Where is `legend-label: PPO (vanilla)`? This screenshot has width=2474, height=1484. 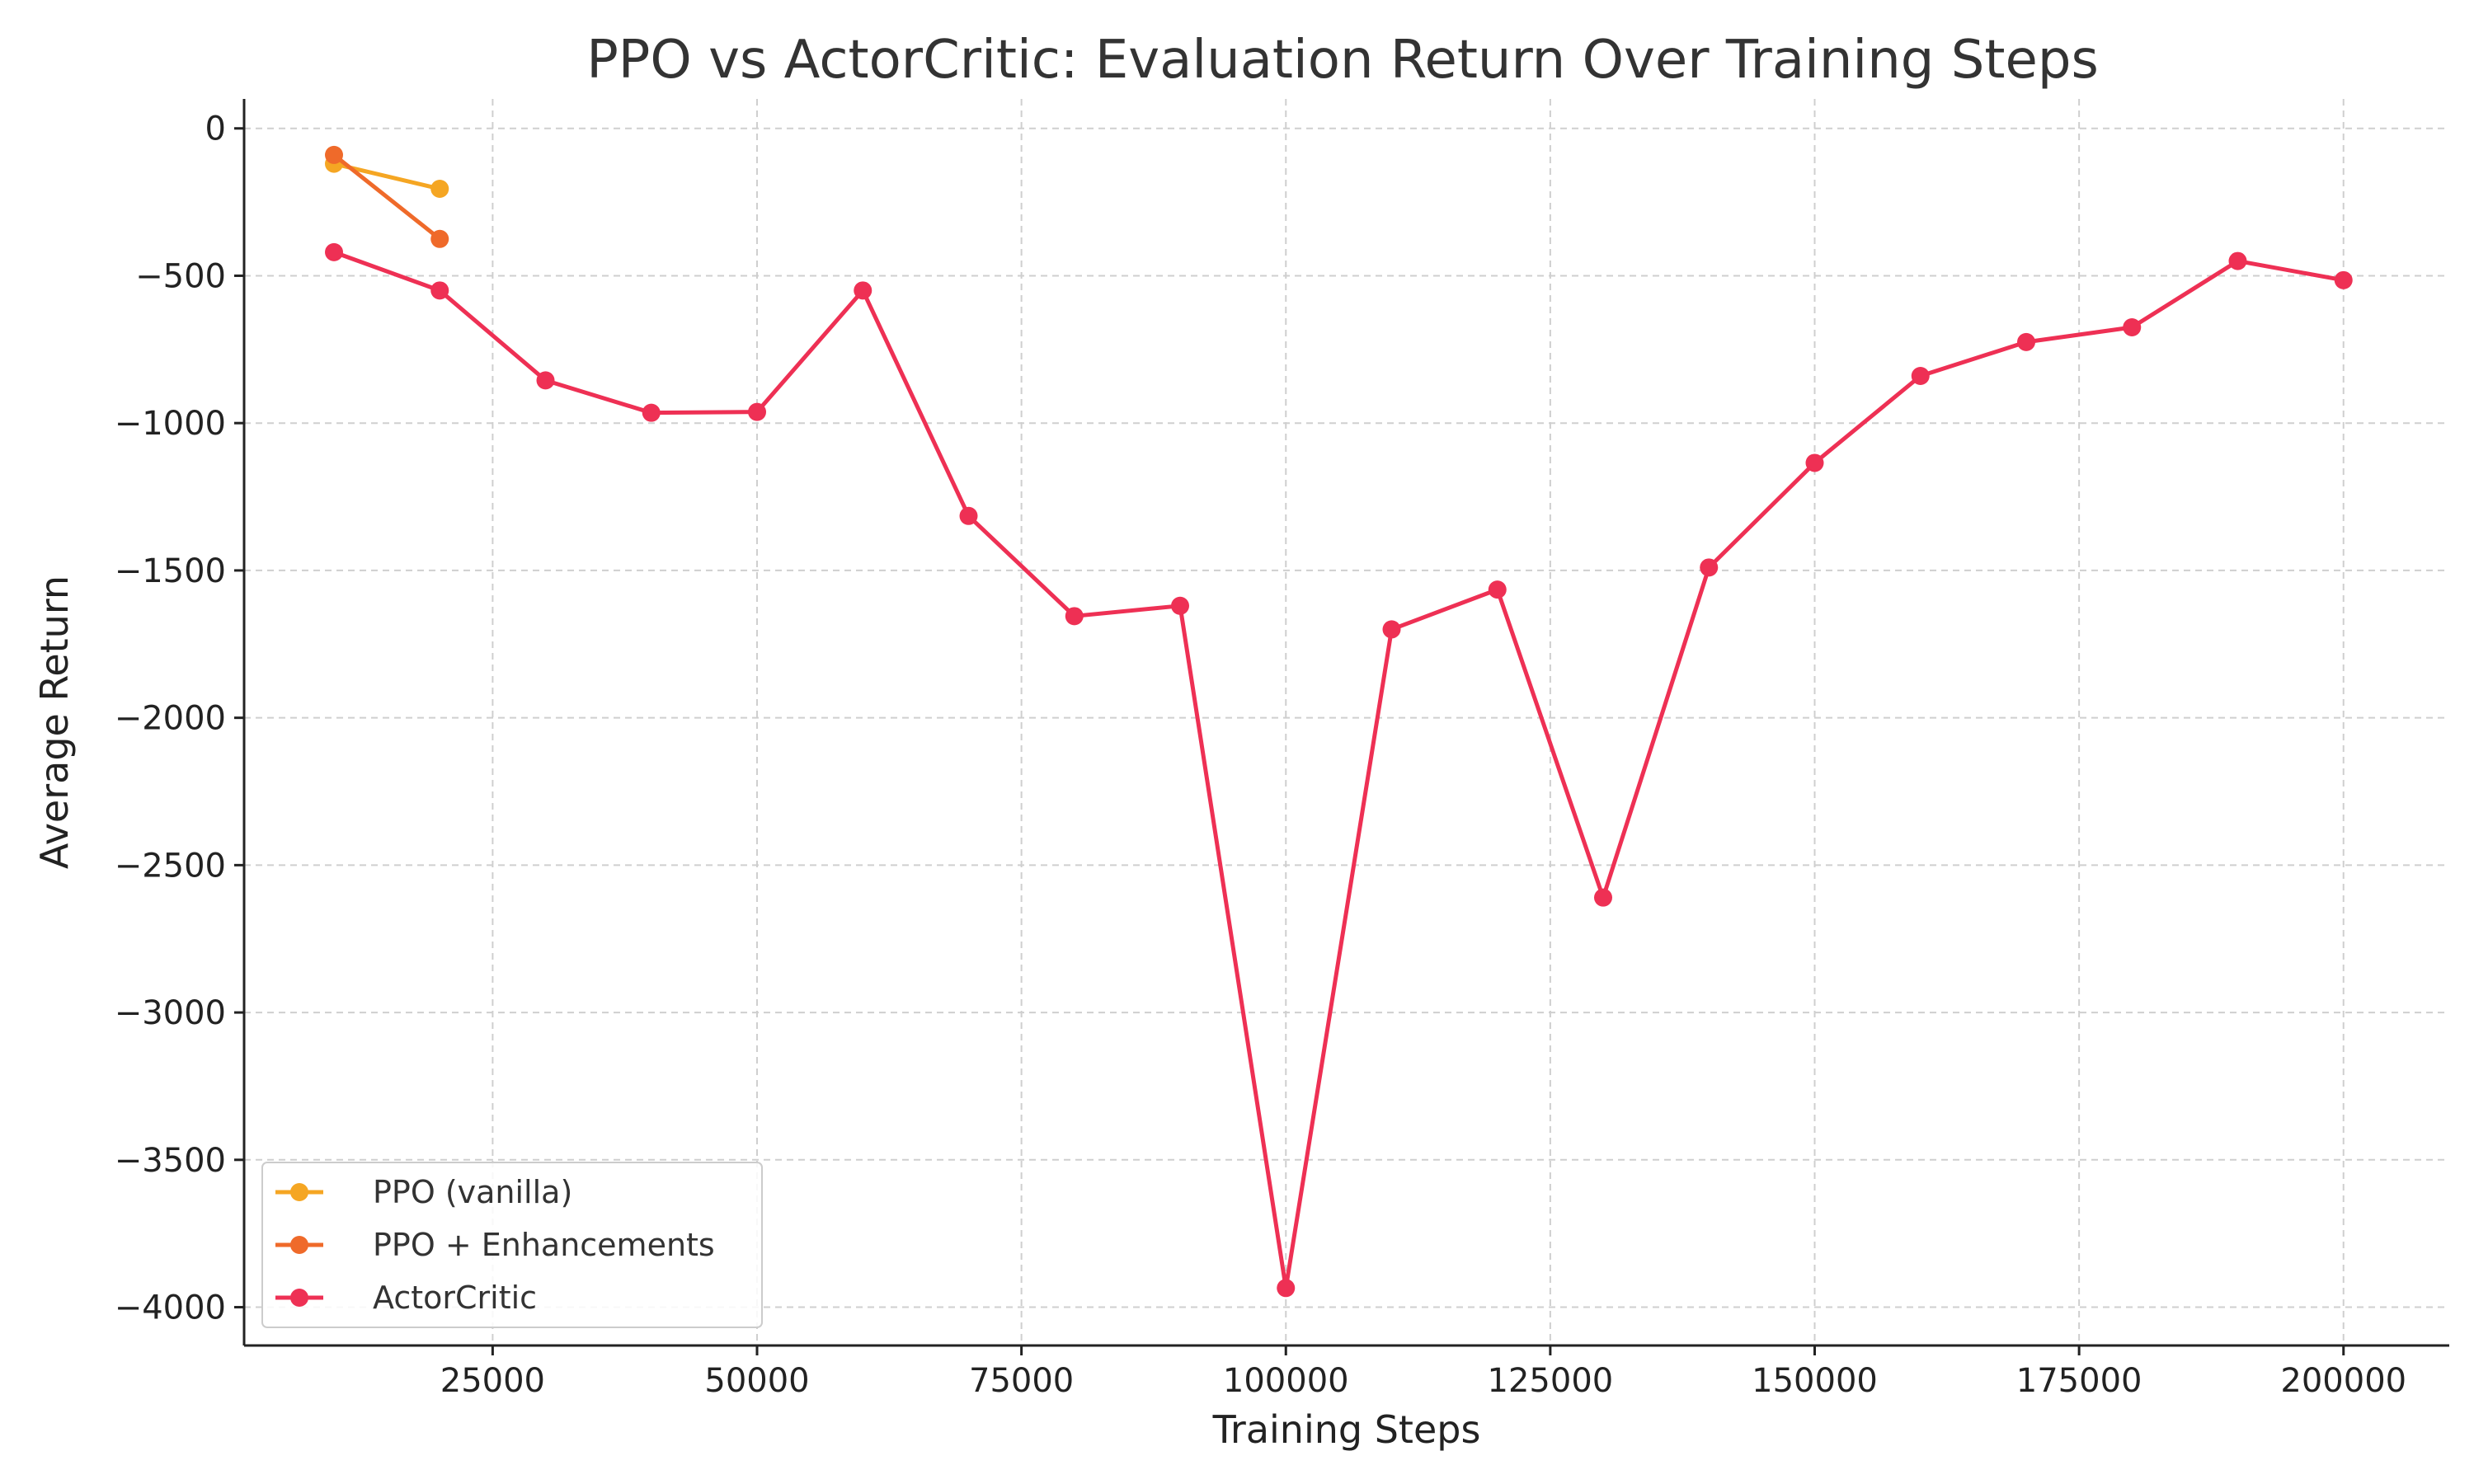 legend-label: PPO (vanilla) is located at coordinates (472, 1192).